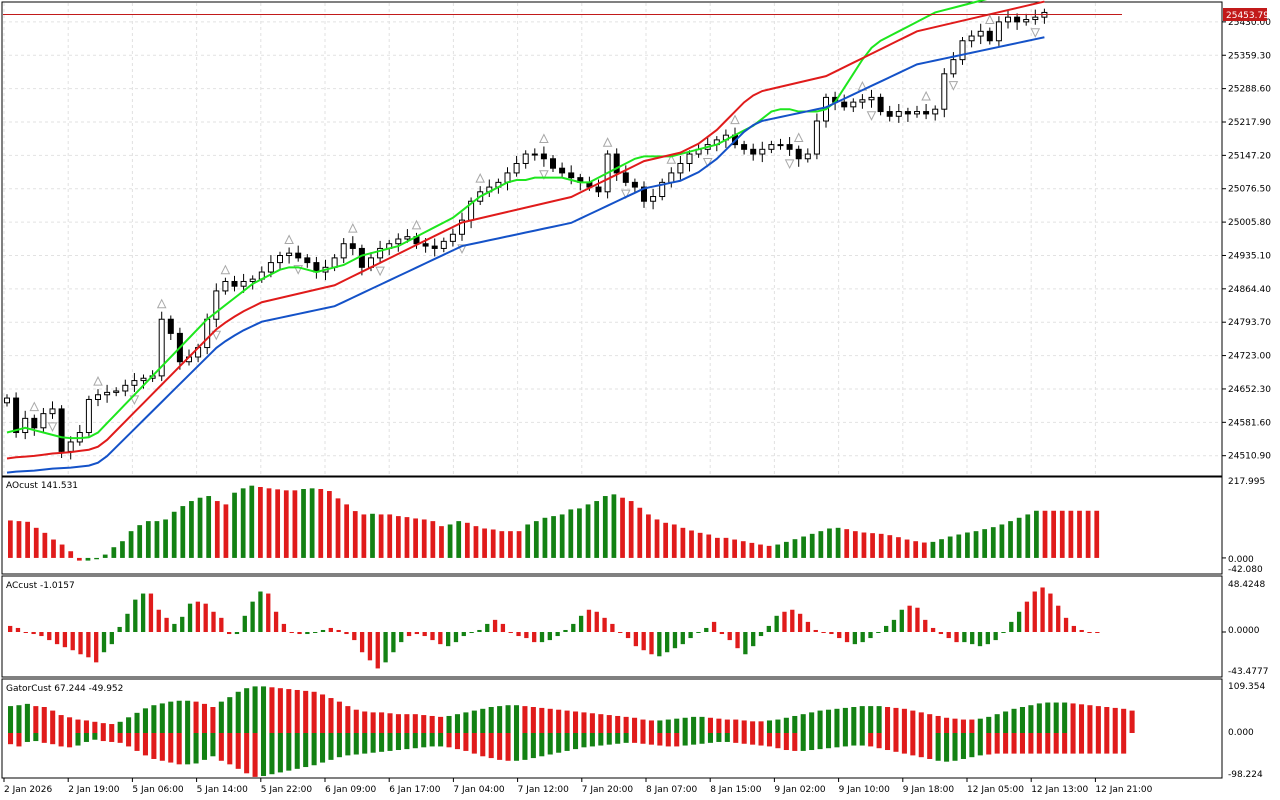 This screenshot has width=1280, height=800. I want to click on gator-histogram, so click(571, 731).